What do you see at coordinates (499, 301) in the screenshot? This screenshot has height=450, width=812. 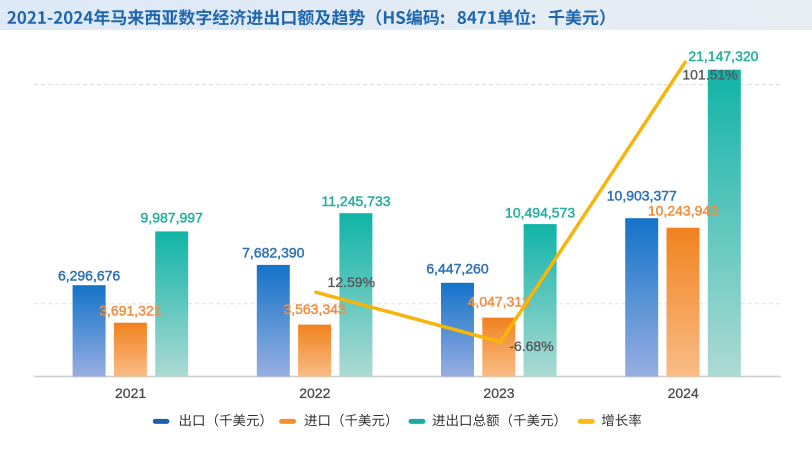 I see `svg-text: 4,047,313` at bounding box center [499, 301].